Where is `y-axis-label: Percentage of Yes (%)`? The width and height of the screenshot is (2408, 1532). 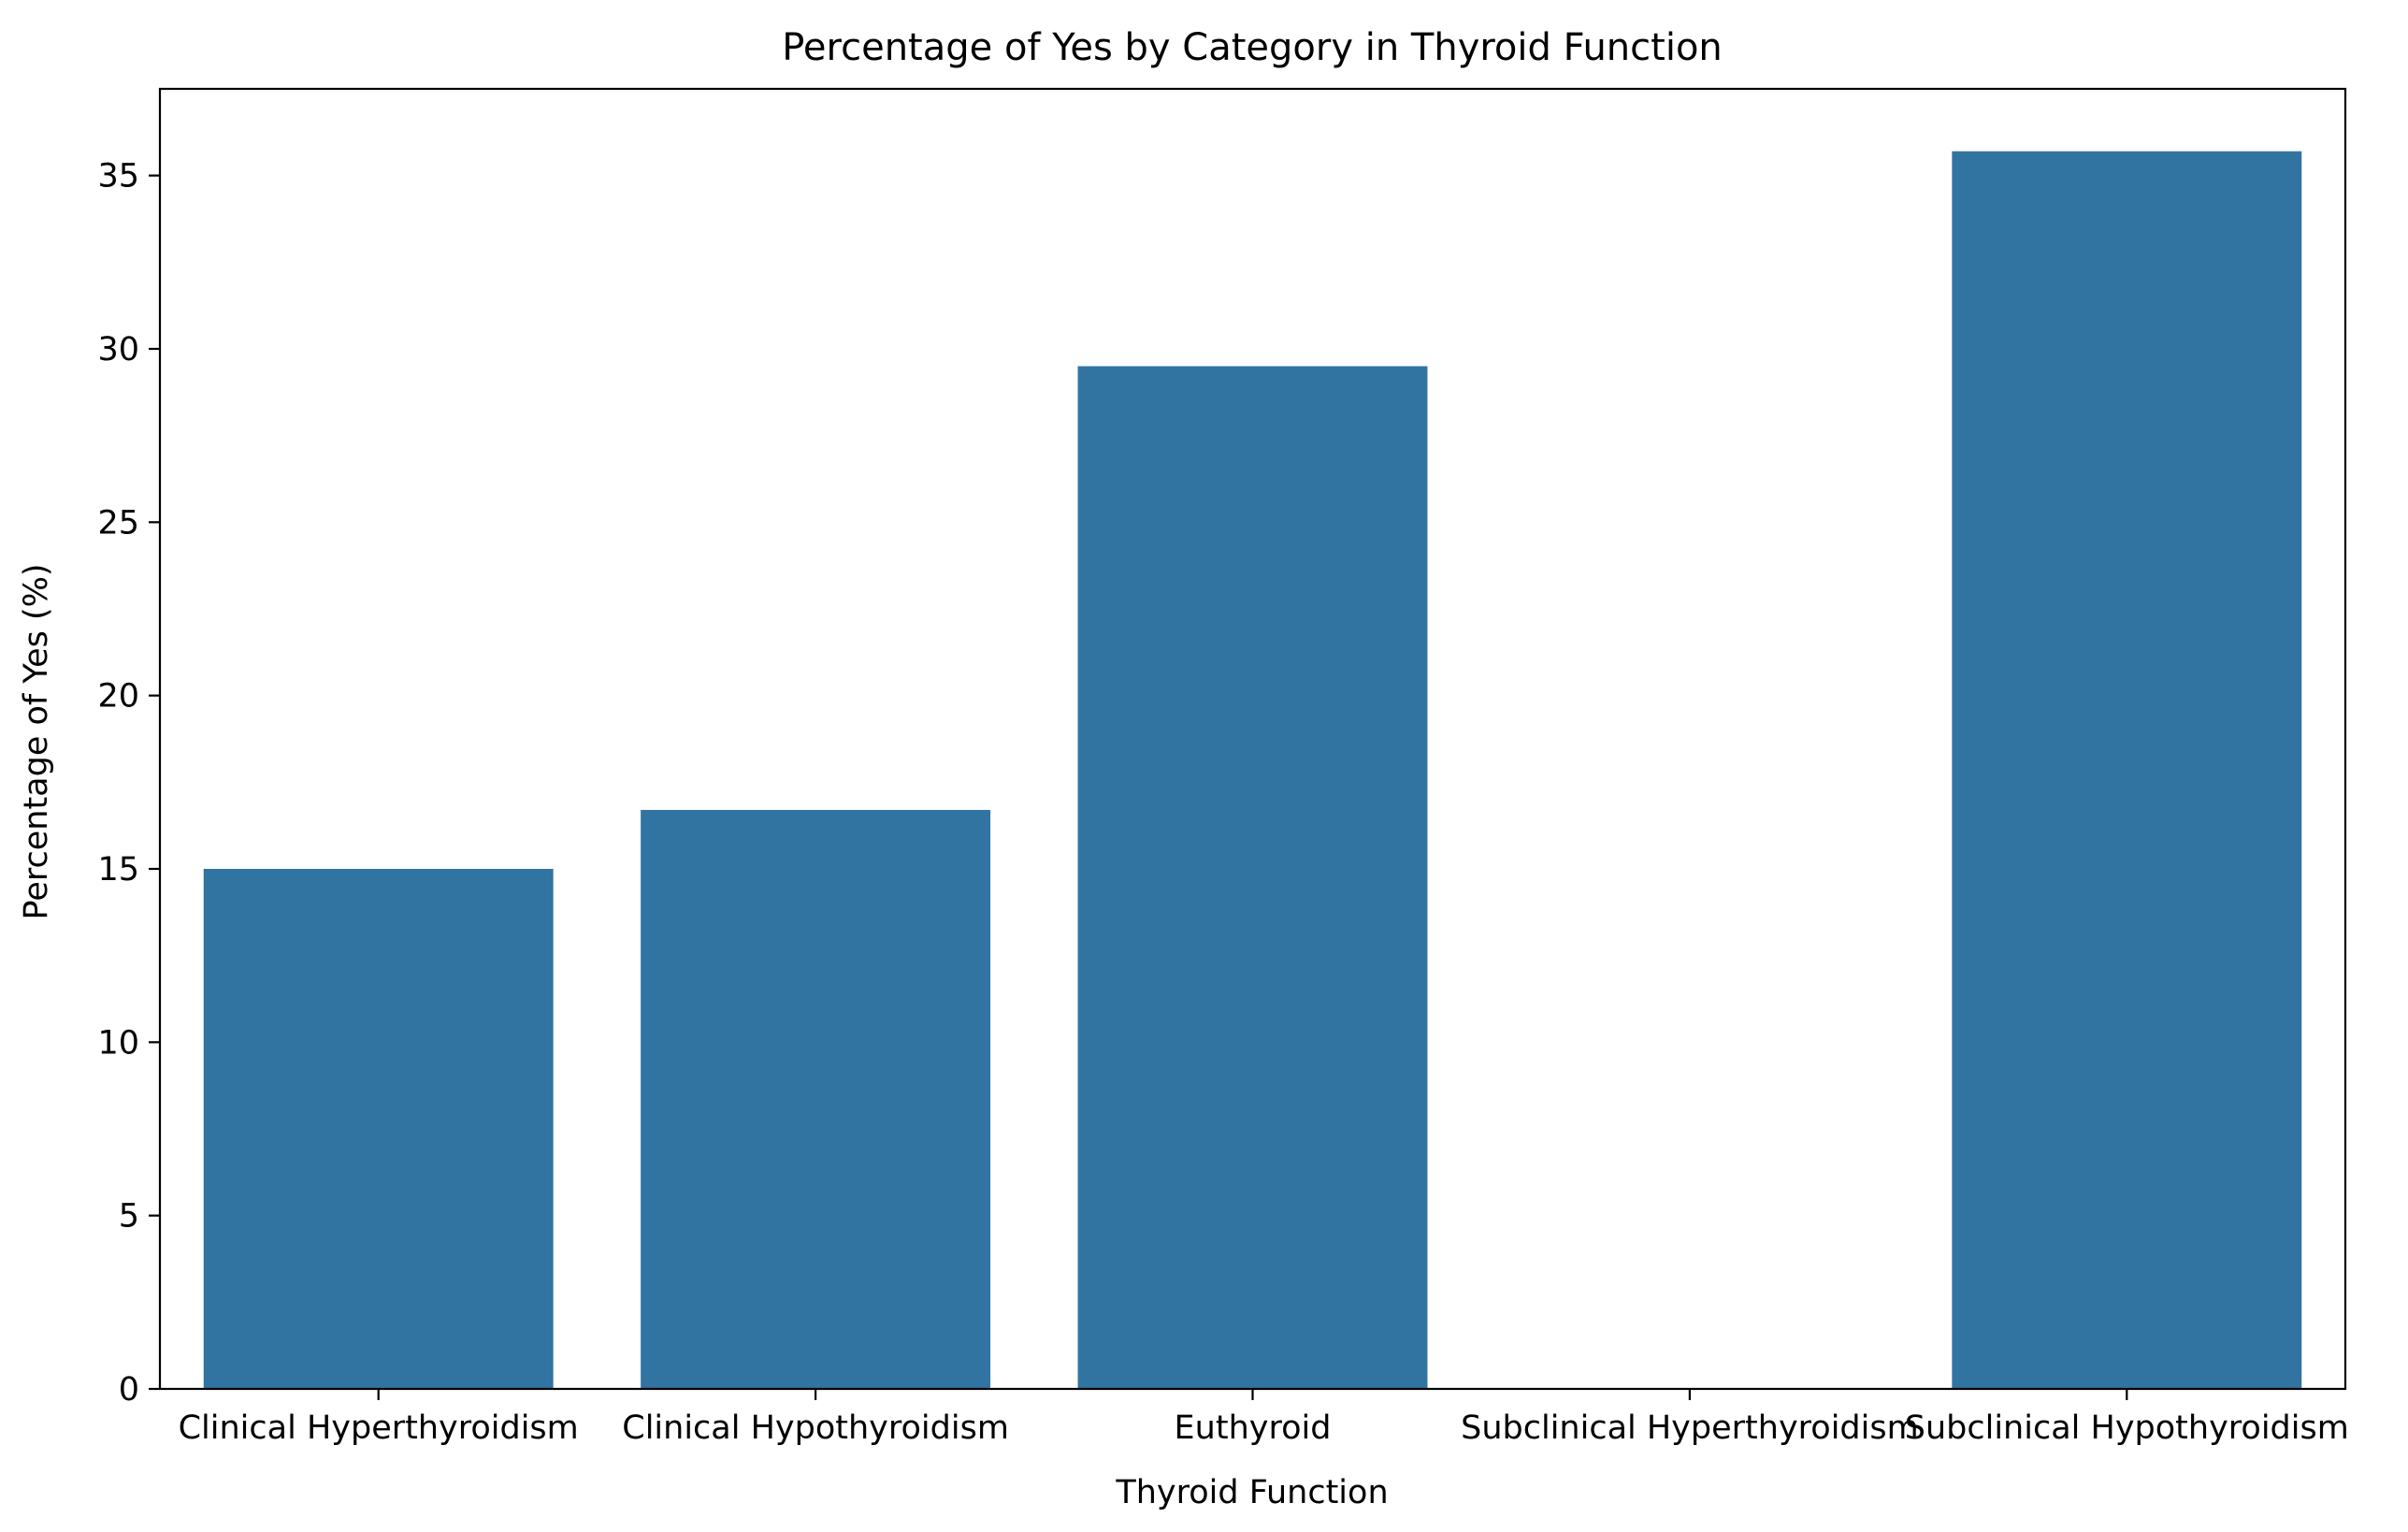
y-axis-label: Percentage of Yes (%) is located at coordinates (36, 741).